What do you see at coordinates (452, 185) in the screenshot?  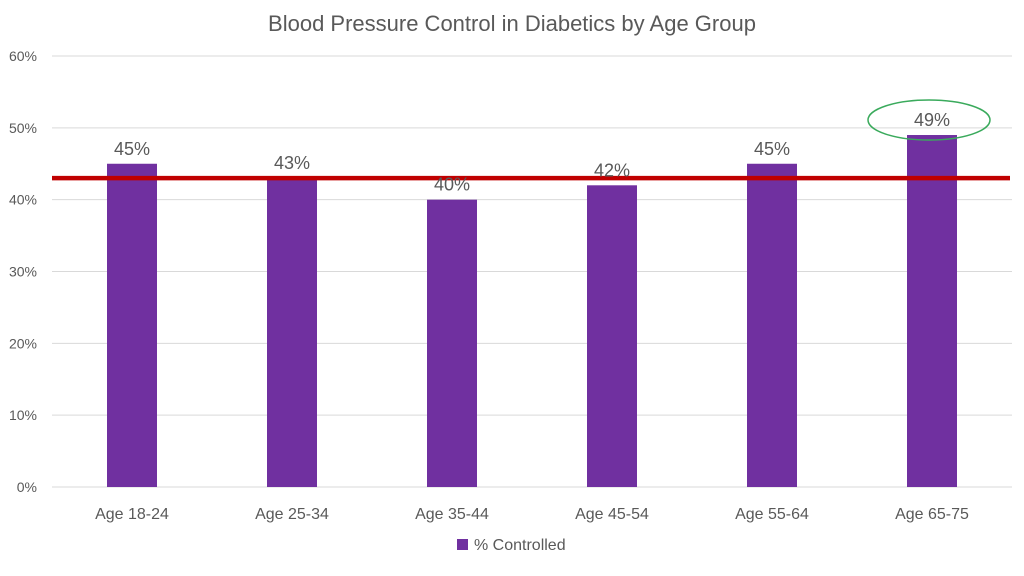 I see `data-label: 40%` at bounding box center [452, 185].